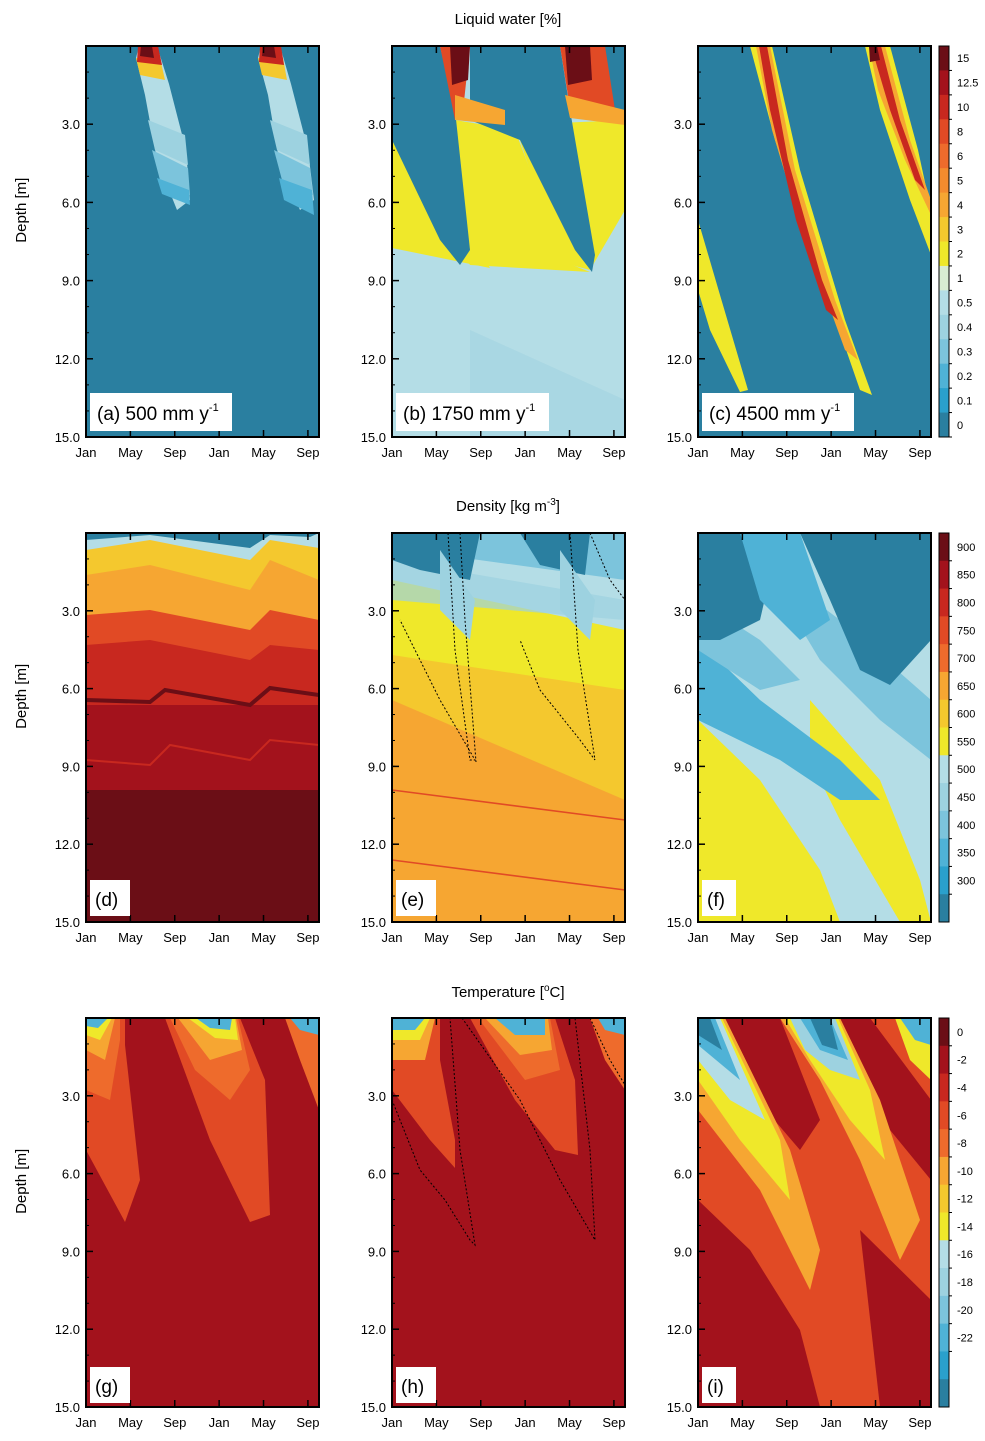  What do you see at coordinates (965, 1172) in the screenshot?
I see `colorbar-label: -10` at bounding box center [965, 1172].